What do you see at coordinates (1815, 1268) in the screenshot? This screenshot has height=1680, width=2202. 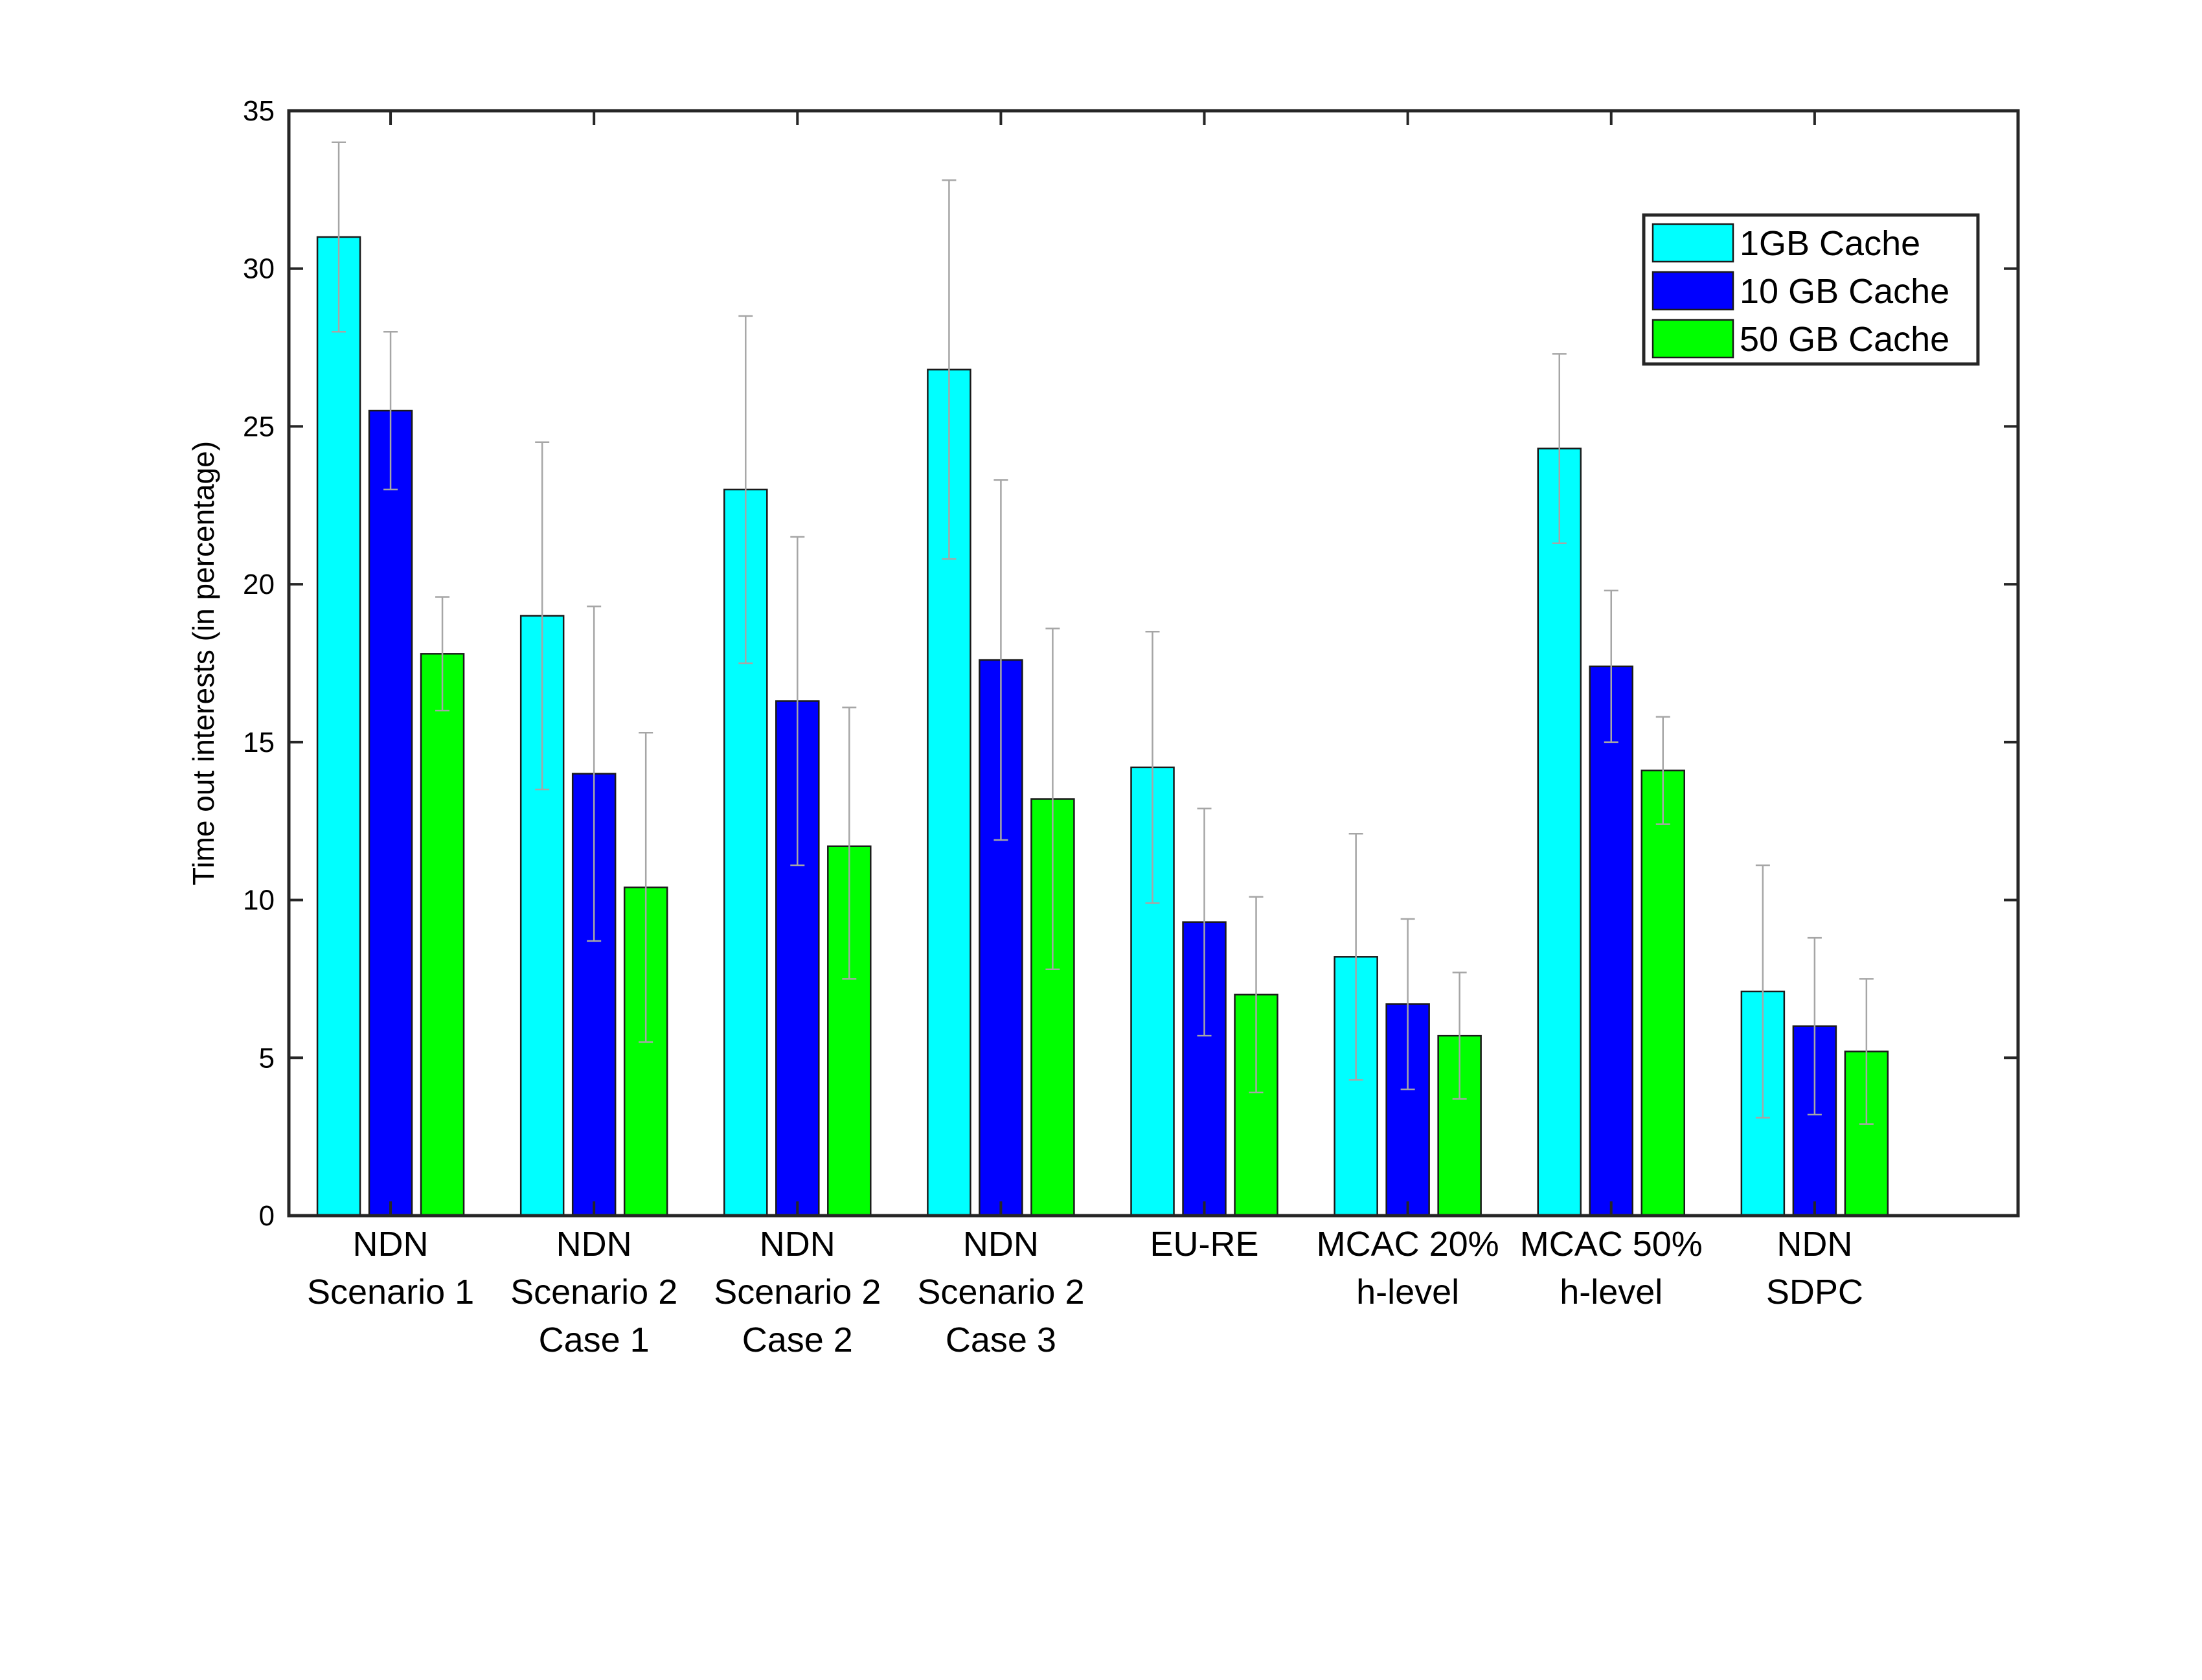 I see `x-tick-label-7: NDN SDPC` at bounding box center [1815, 1268].